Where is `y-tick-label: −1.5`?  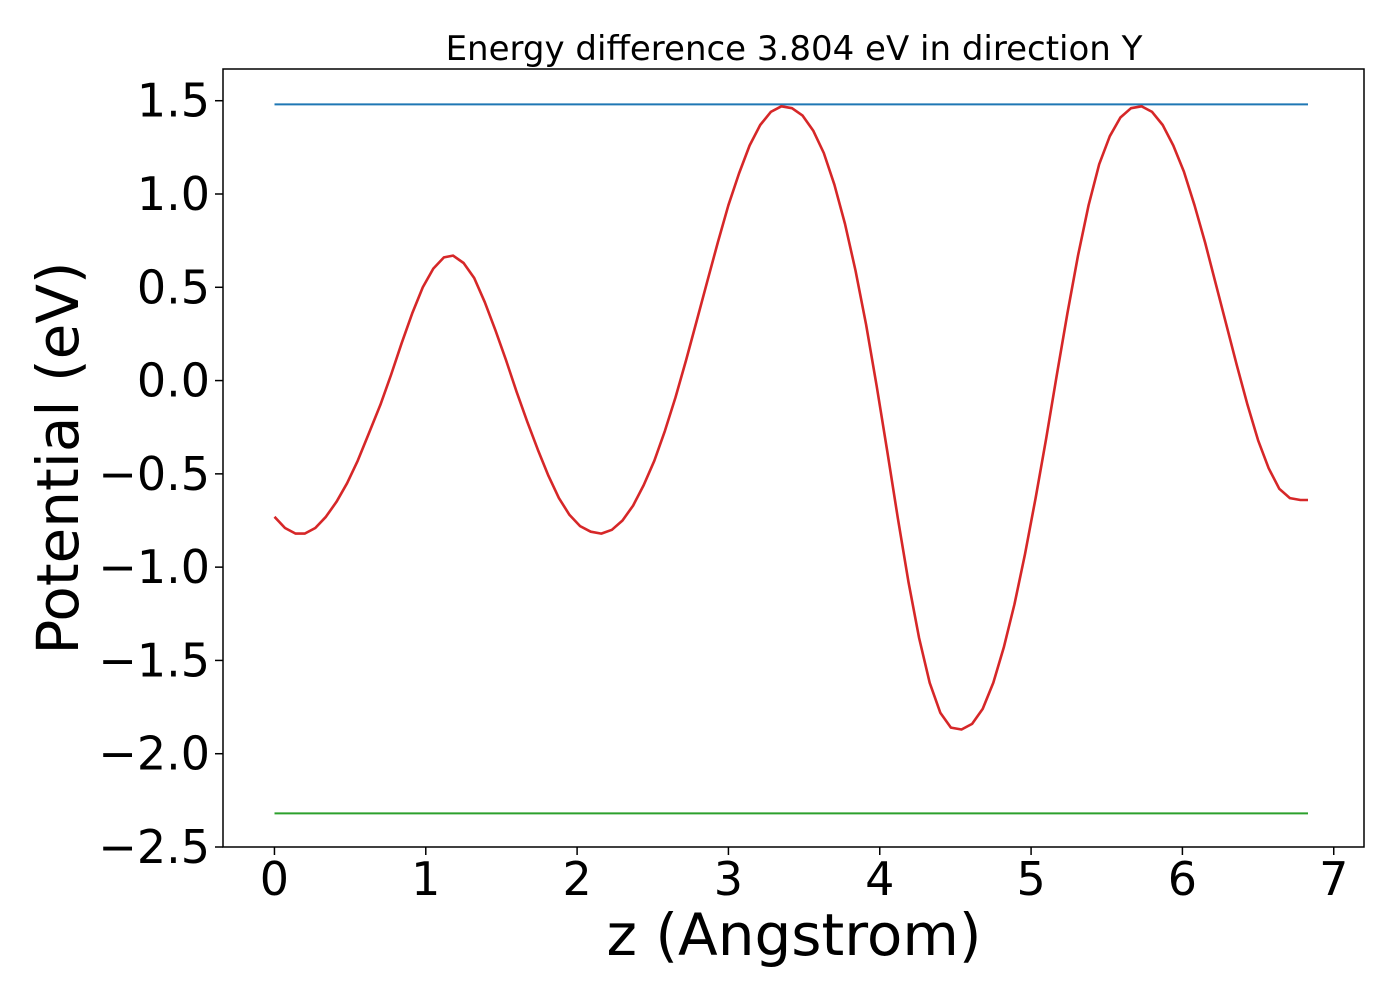
y-tick-label: −1.5 is located at coordinates (154, 660).